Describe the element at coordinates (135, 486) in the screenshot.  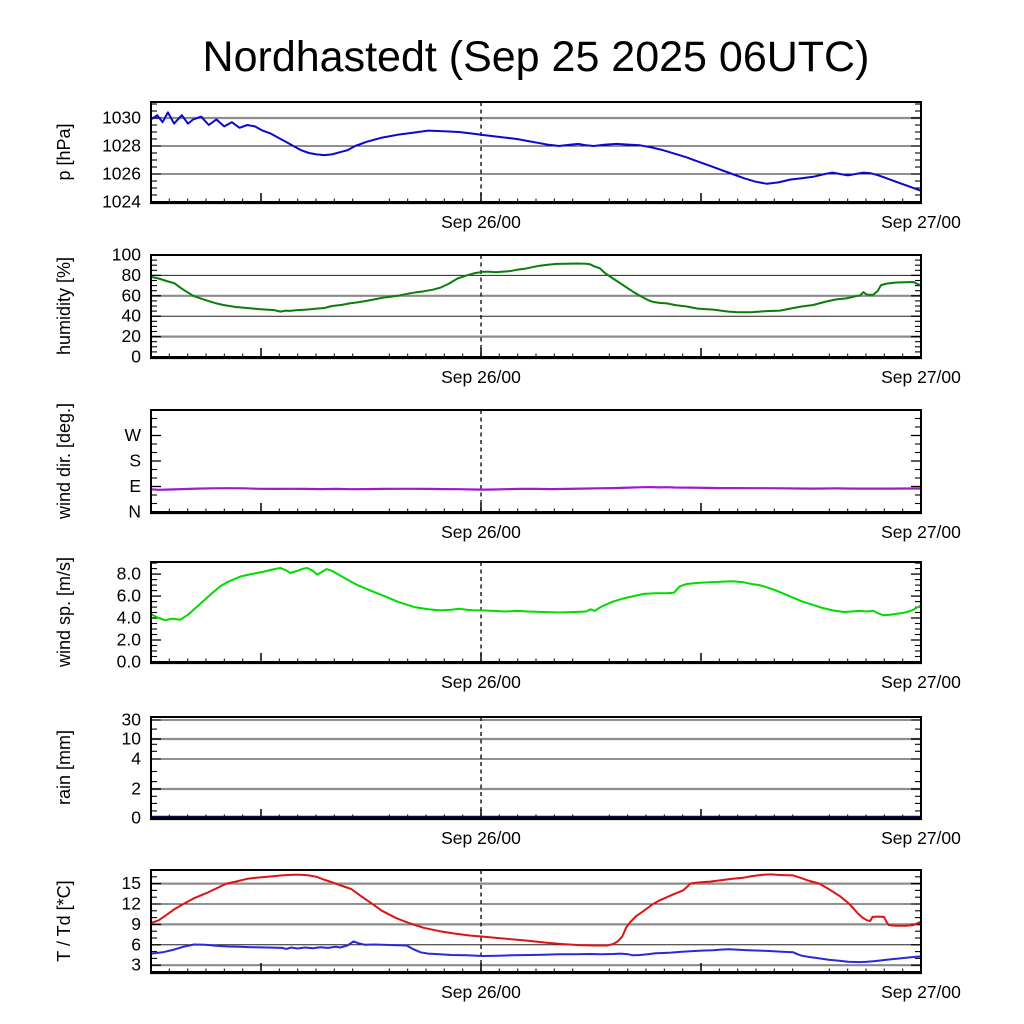
I see `y-tick-label: E` at that location.